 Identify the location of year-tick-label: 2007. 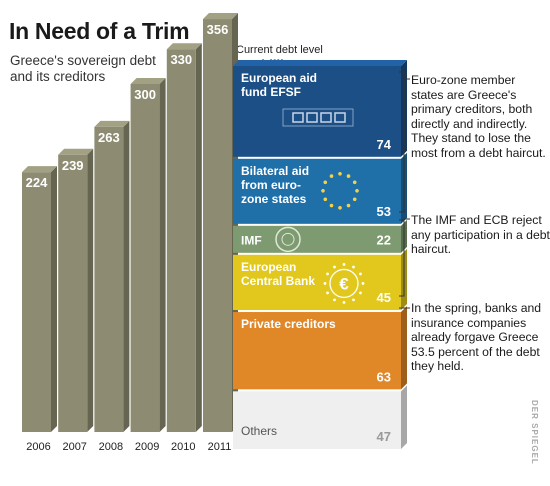
(74, 447).